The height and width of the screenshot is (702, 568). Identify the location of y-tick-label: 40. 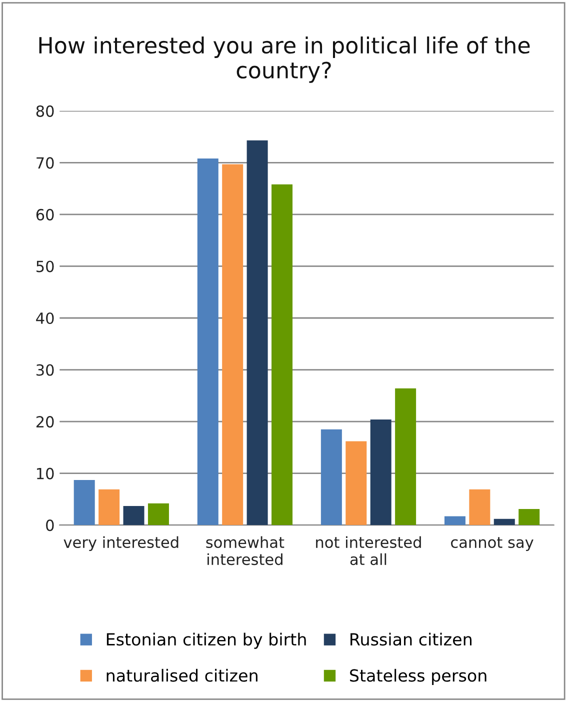
(45, 318).